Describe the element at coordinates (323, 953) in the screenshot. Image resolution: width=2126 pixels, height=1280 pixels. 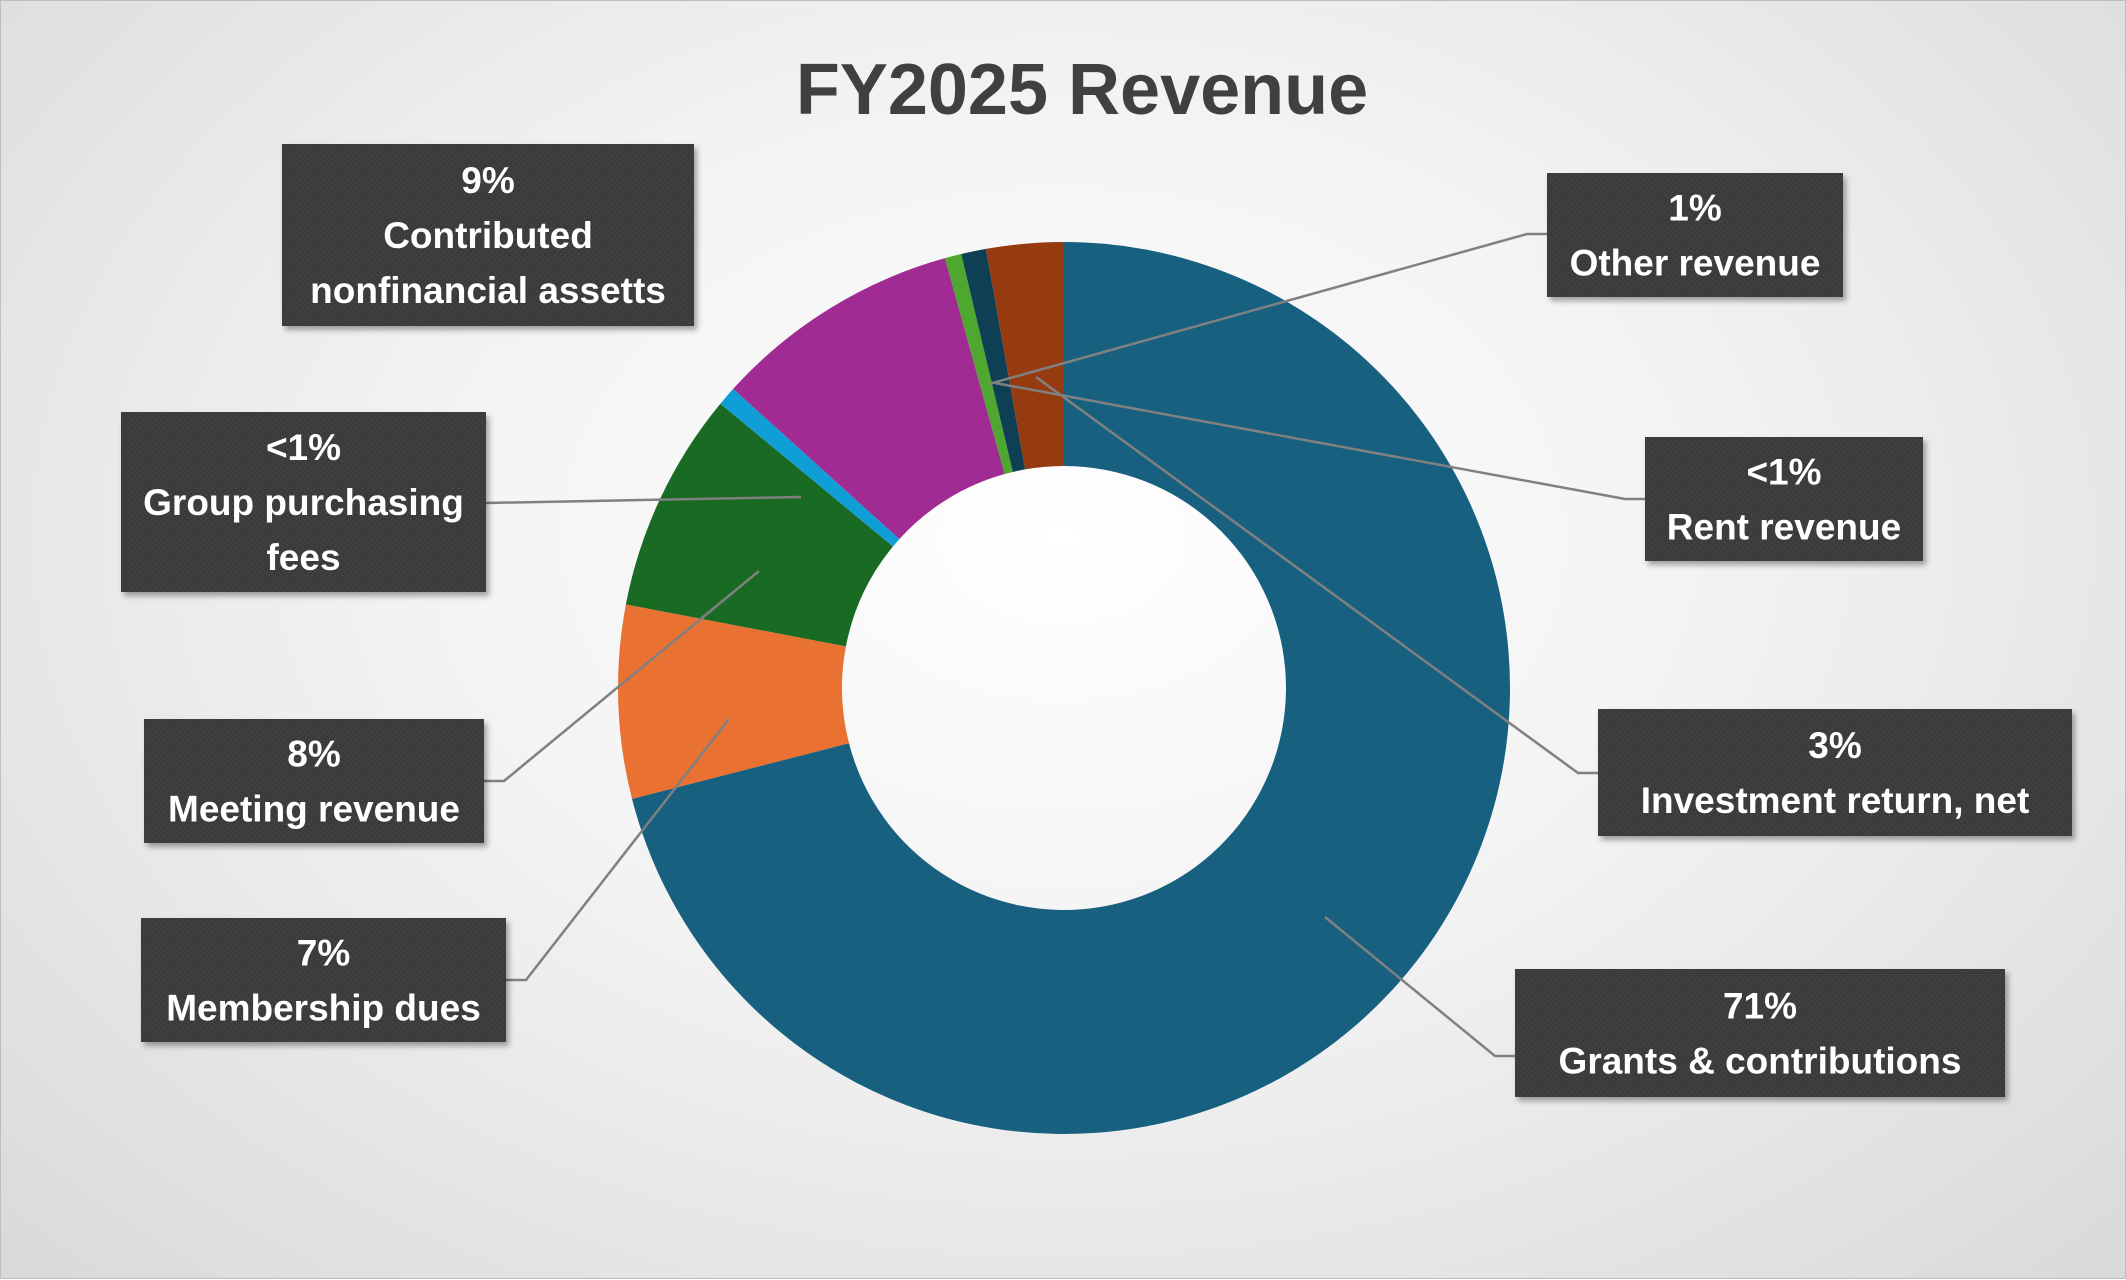
I see `data-label-percent: 7%` at that location.